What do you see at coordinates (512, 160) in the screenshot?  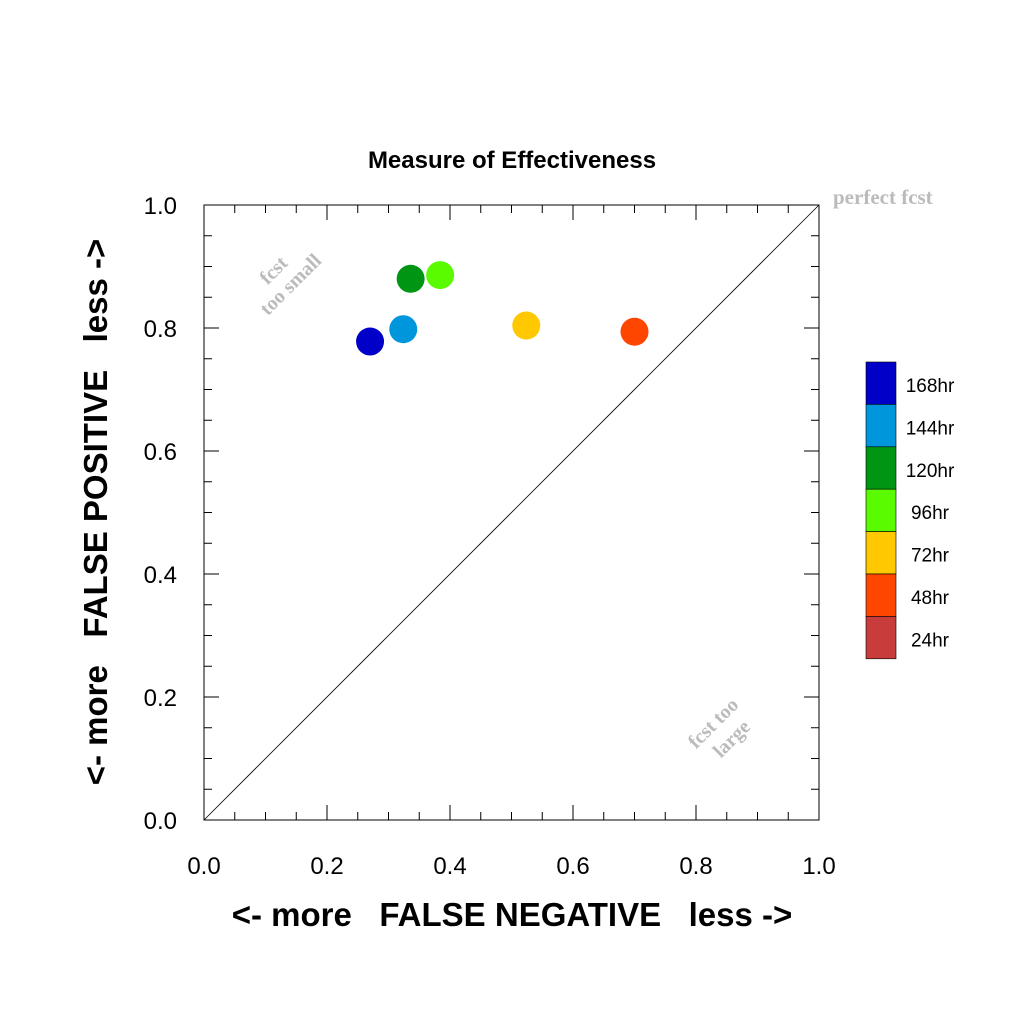 I see `chart-title: Measure of Effectiveness` at bounding box center [512, 160].